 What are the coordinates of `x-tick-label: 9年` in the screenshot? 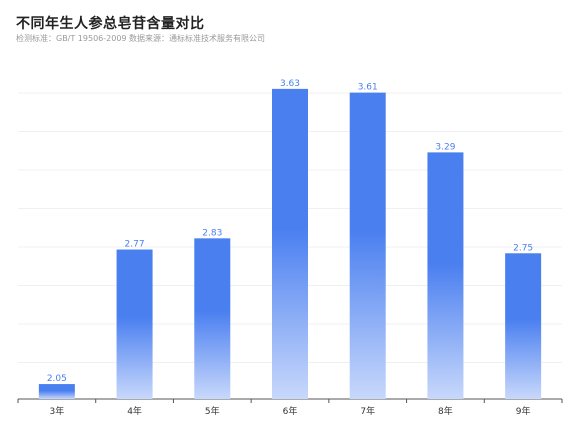 It's located at (523, 411).